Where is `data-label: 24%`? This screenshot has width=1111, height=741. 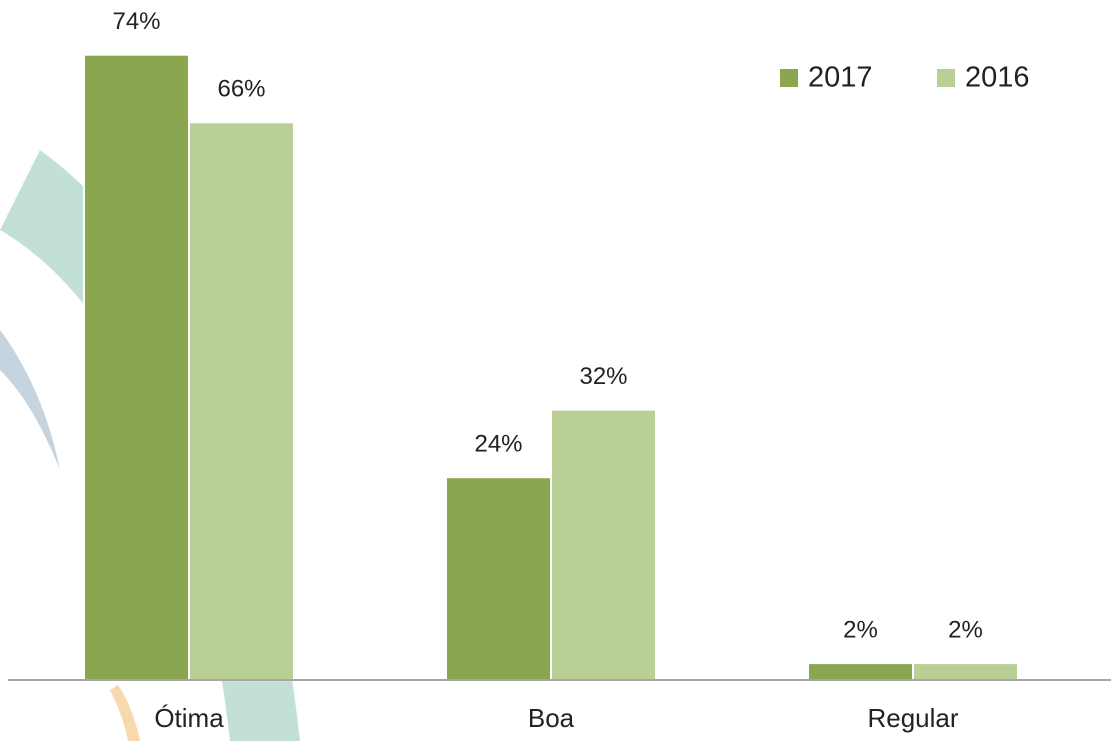 data-label: 24% is located at coordinates (498, 444).